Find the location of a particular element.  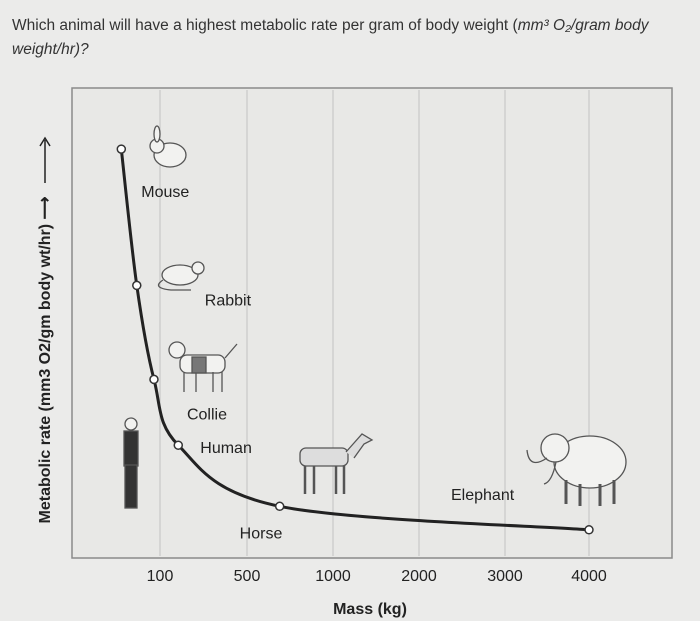

rabbit-icon is located at coordinates (168, 146).